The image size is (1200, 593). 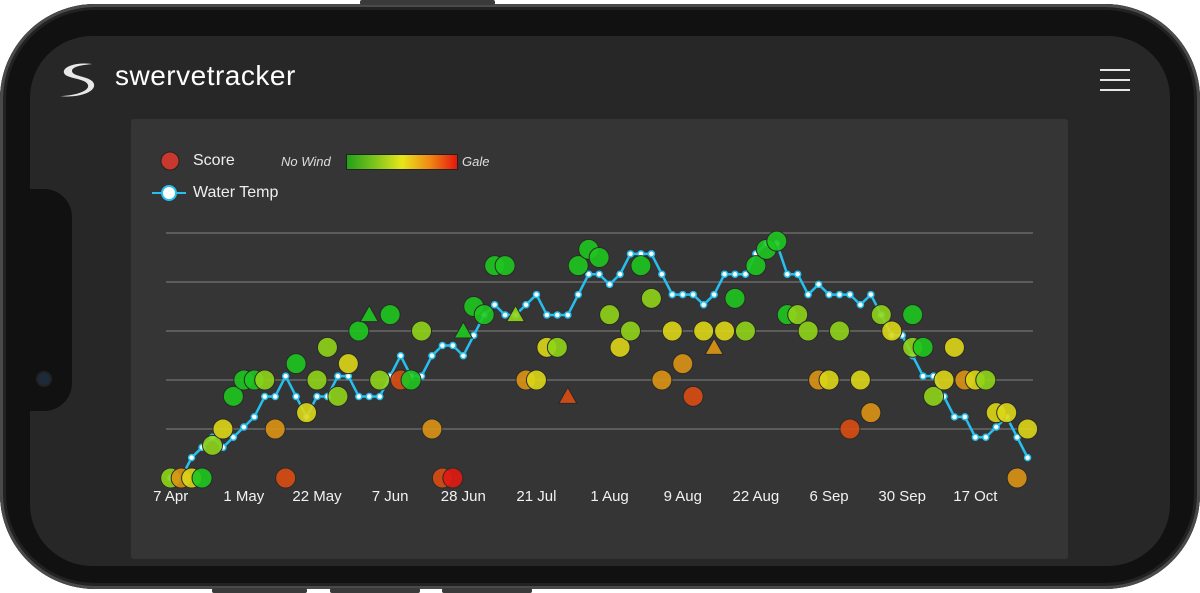 I want to click on hamburger-icon, so click(x=1115, y=80).